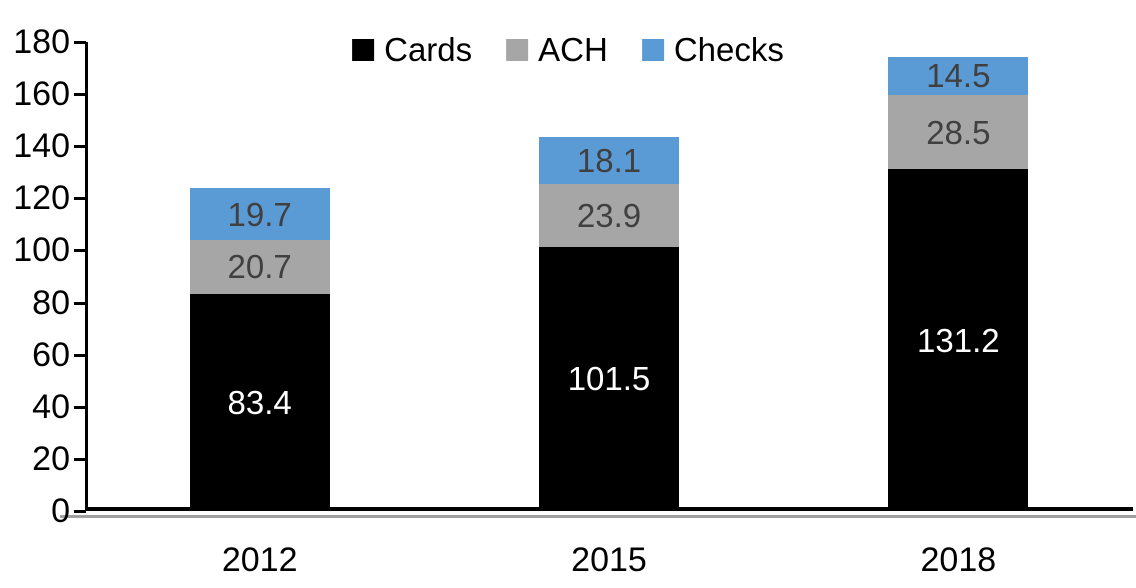 This screenshot has height=588, width=1136. Describe the element at coordinates (652, 50) in the screenshot. I see `legend-swatch-checks-icon` at that location.